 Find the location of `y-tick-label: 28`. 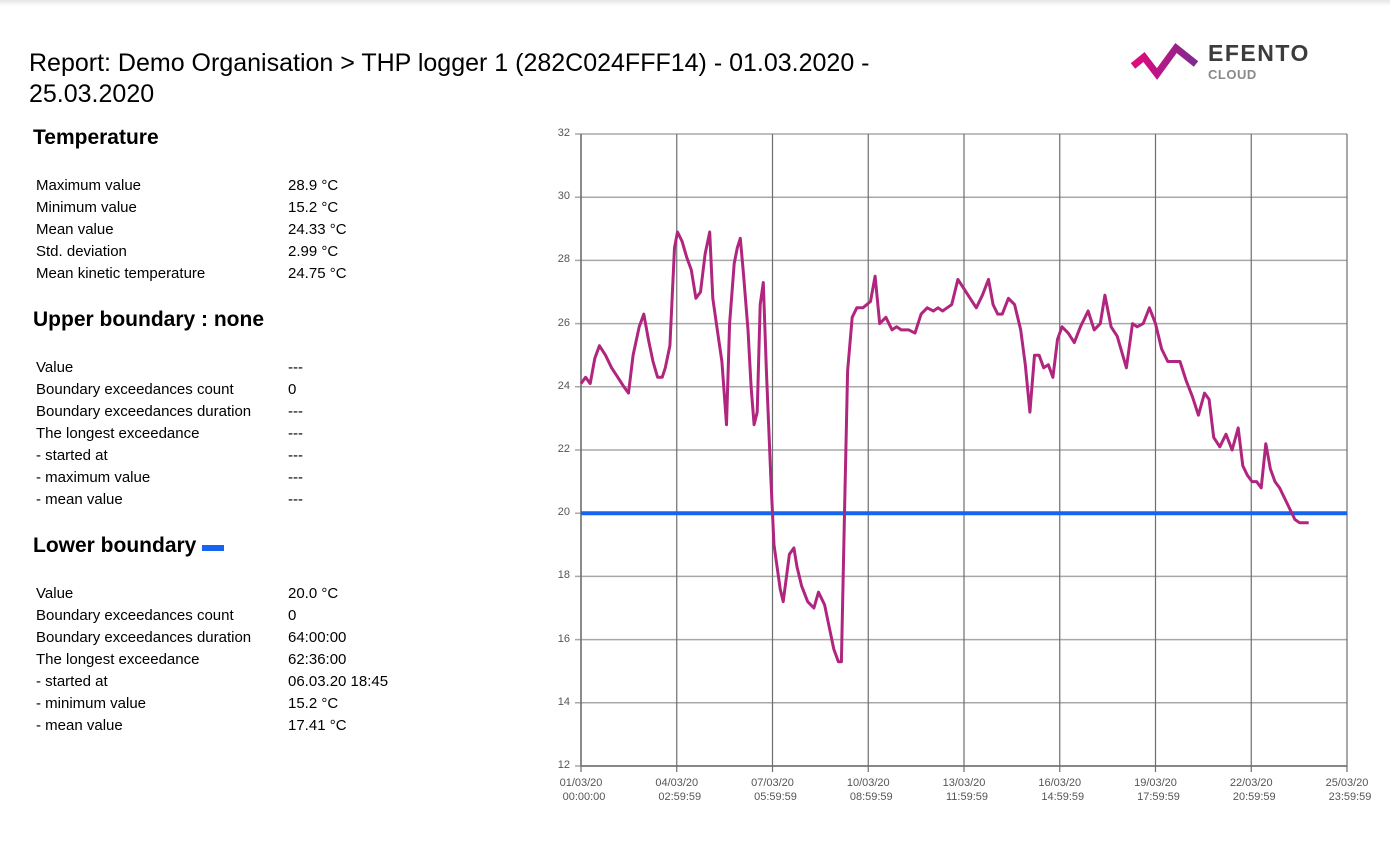

y-tick-label: 28 is located at coordinates (563, 259).